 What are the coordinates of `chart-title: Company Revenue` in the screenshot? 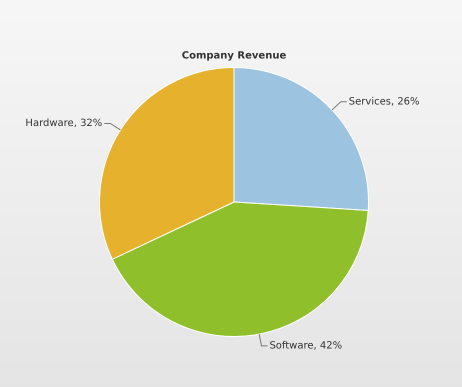 It's located at (234, 56).